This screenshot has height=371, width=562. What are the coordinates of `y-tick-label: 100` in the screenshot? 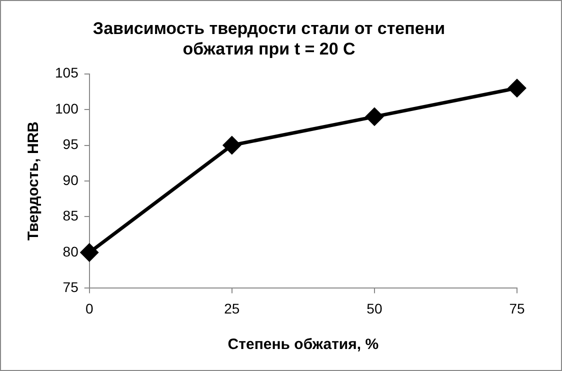 It's located at (67, 108).